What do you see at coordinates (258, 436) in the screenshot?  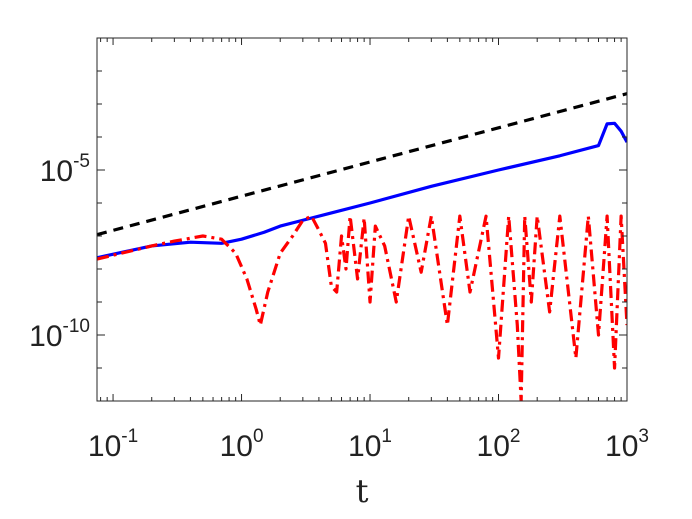 I see `x-tick-label-exp: 0` at bounding box center [258, 436].